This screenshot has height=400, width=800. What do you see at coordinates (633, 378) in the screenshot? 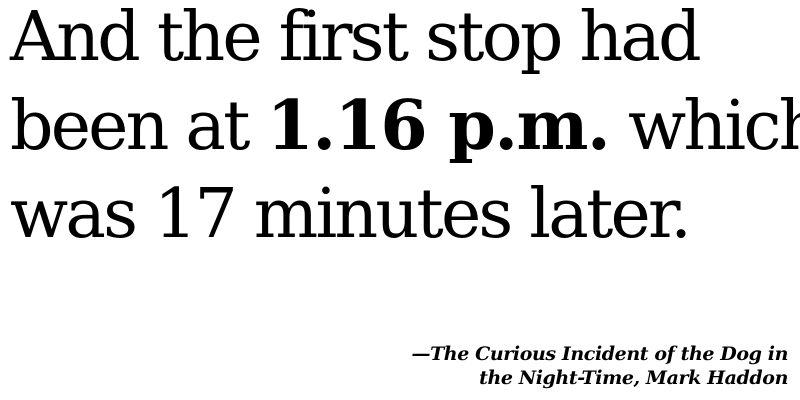
I see `attribution-line: the Night-Time, Mark Haddon` at bounding box center [633, 378].